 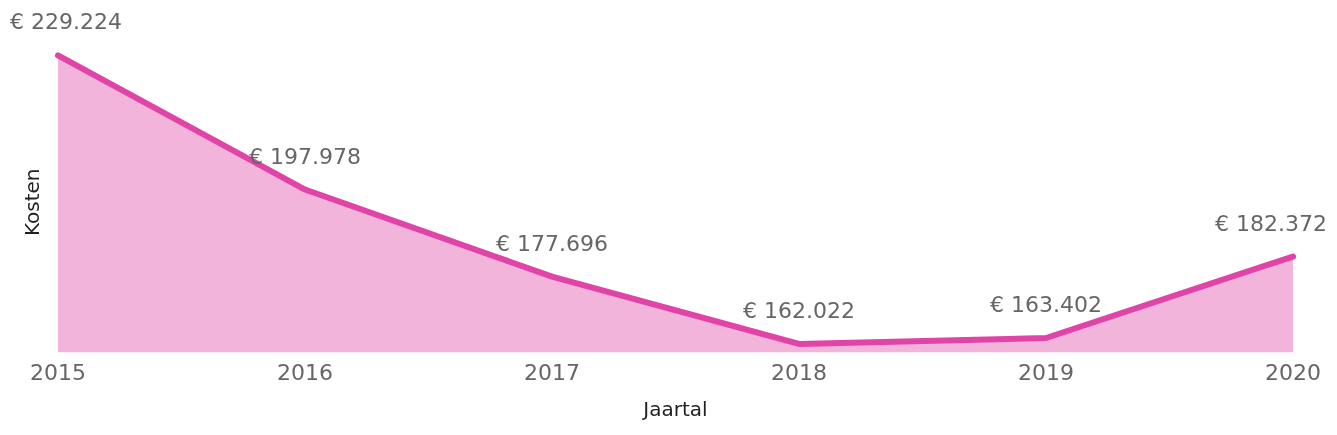 I want to click on x-tick-label: 2019, so click(x=1046, y=372).